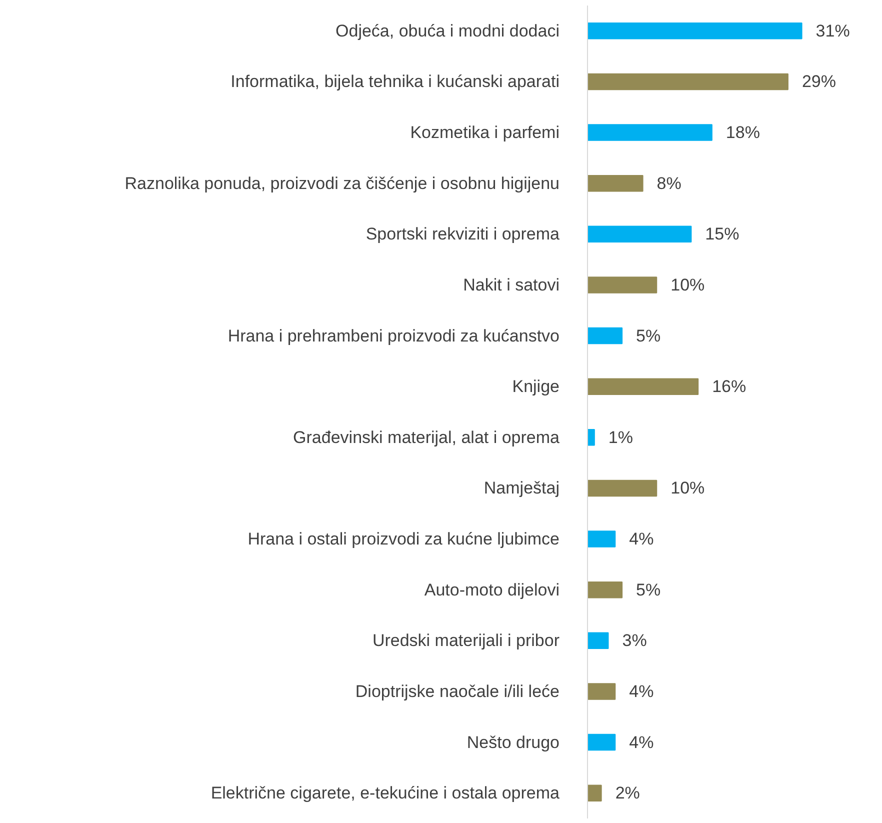 The width and height of the screenshot is (882, 823). Describe the element at coordinates (627, 793) in the screenshot. I see `data-label: 2%` at that location.